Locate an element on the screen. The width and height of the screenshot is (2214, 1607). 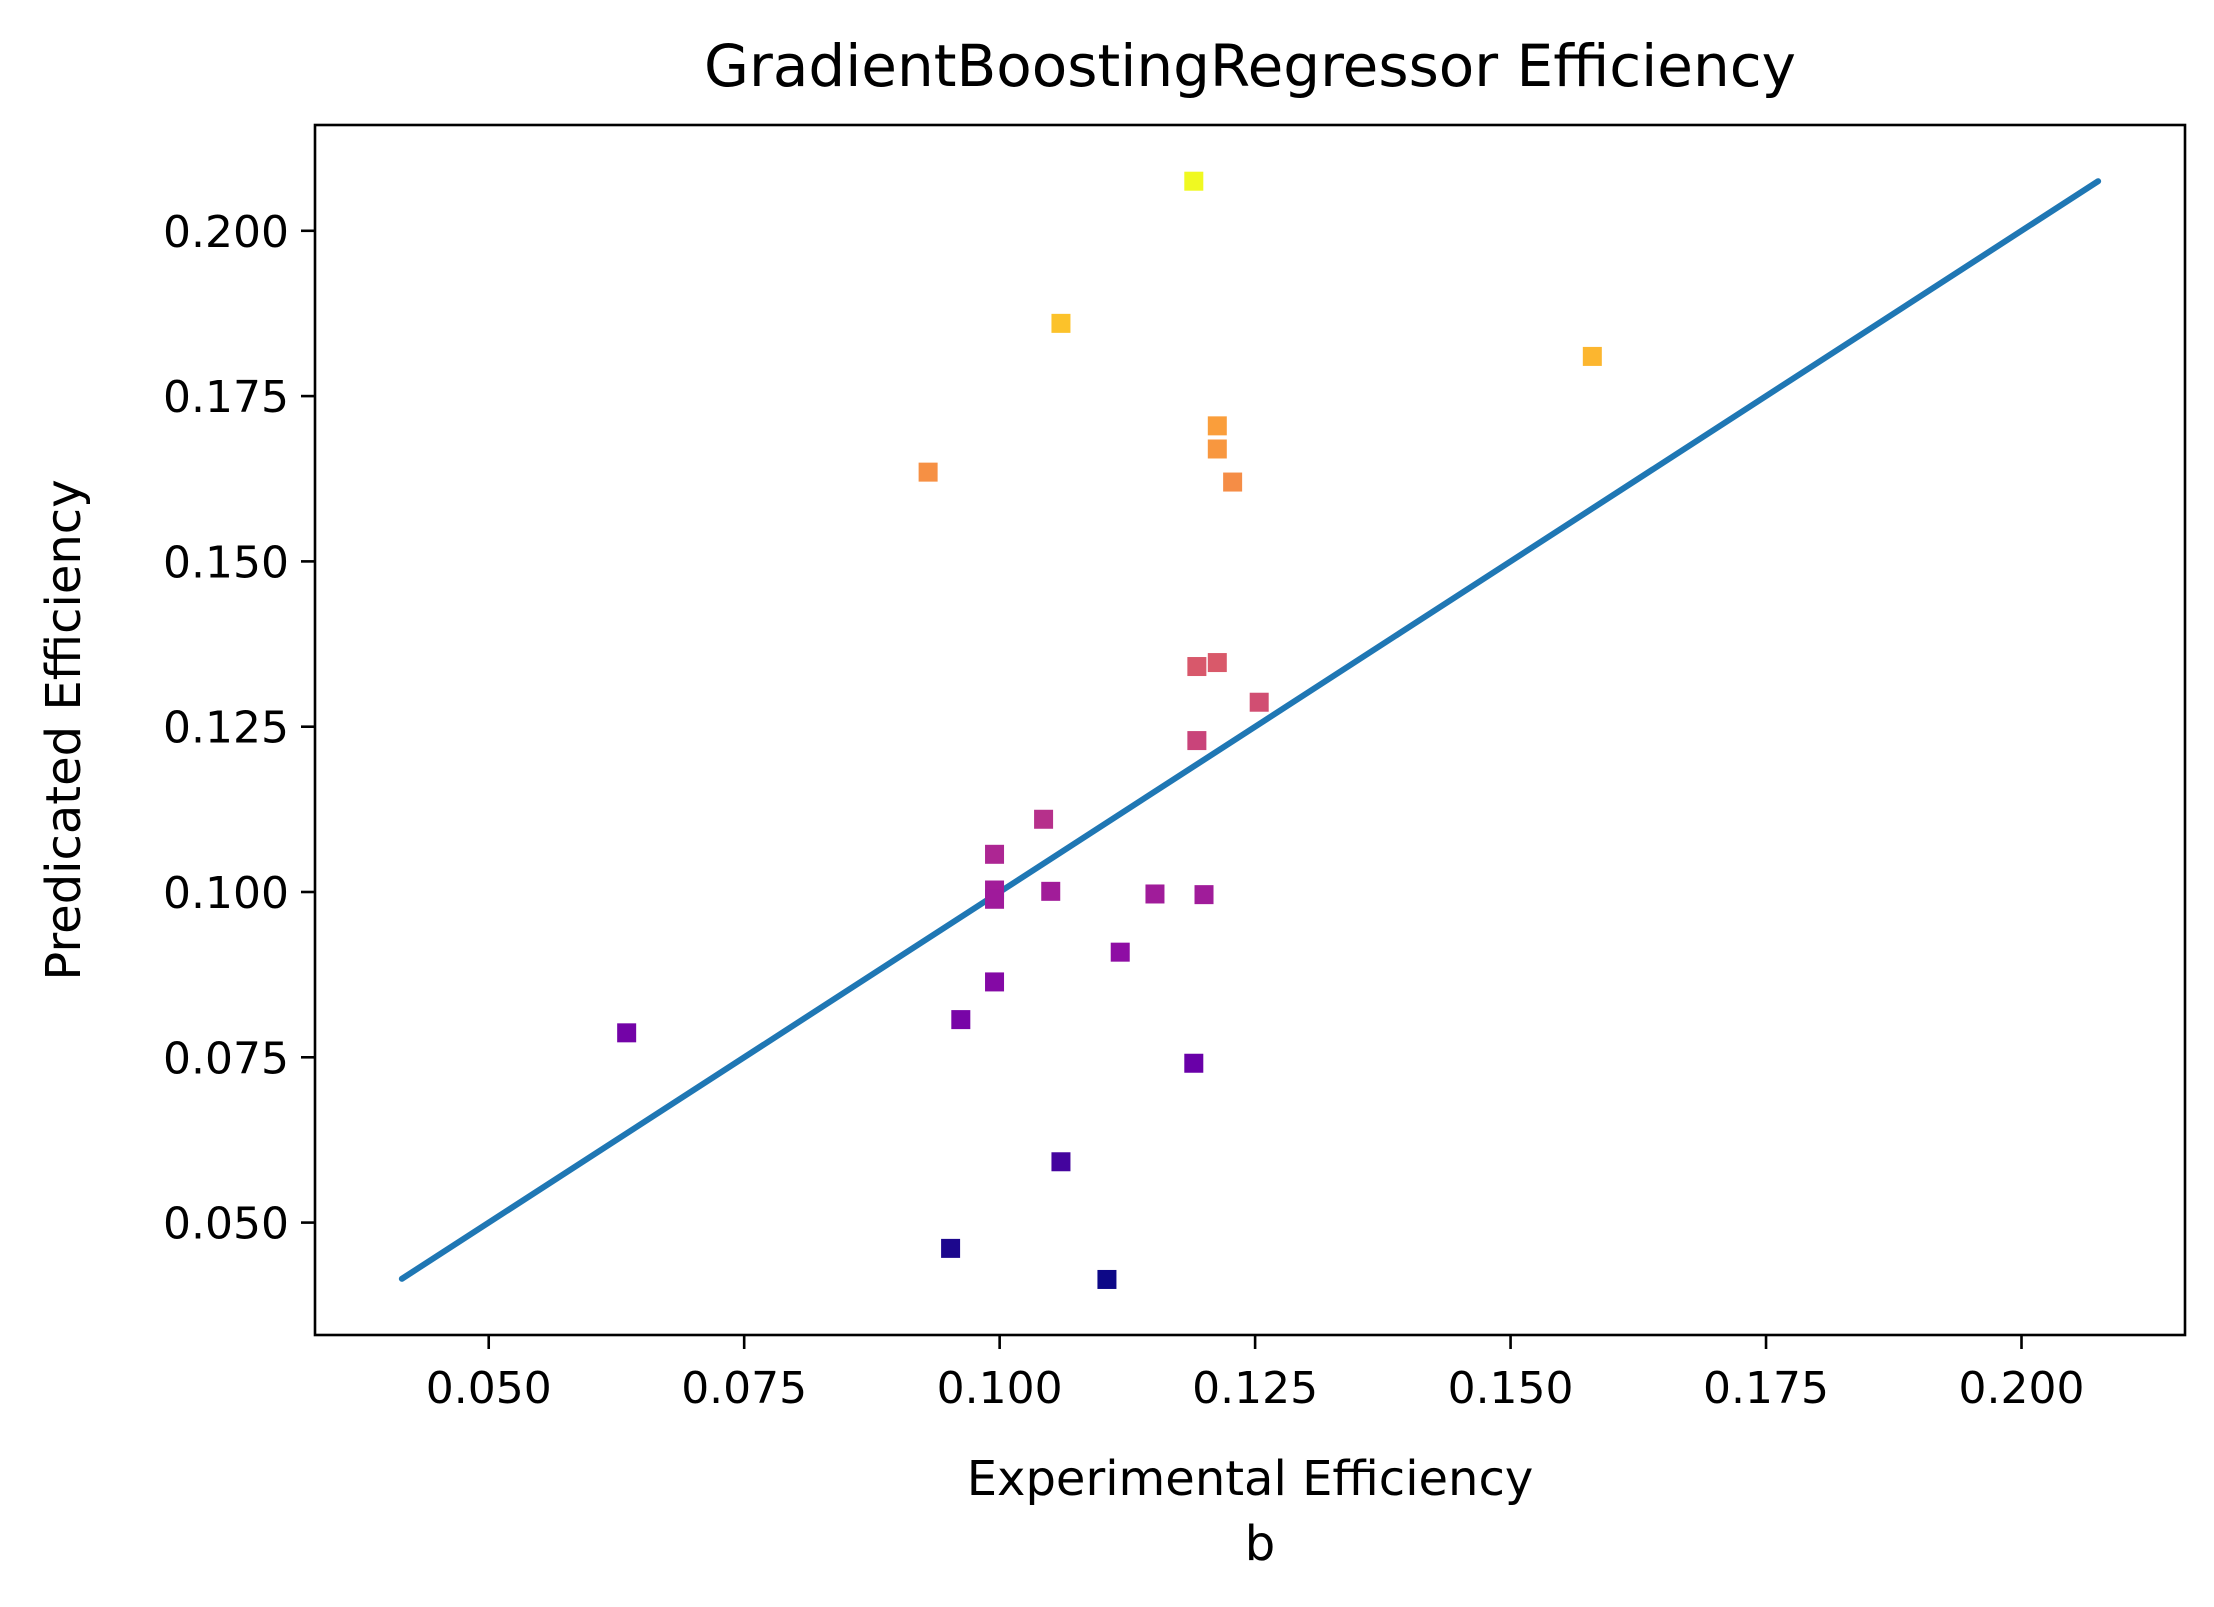
y-axis-ticks: 0.050 0.075 0.100 0.125 0.150 0.175 0.200 is located at coordinates (239, 728).